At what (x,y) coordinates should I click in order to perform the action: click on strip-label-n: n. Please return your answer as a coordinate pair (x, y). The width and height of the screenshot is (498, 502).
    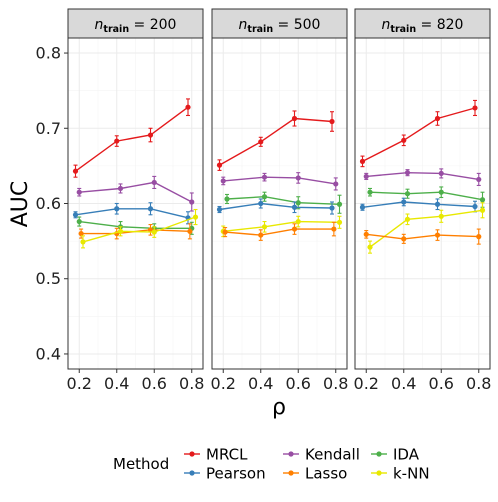
    Looking at the image, I should click on (386, 25).